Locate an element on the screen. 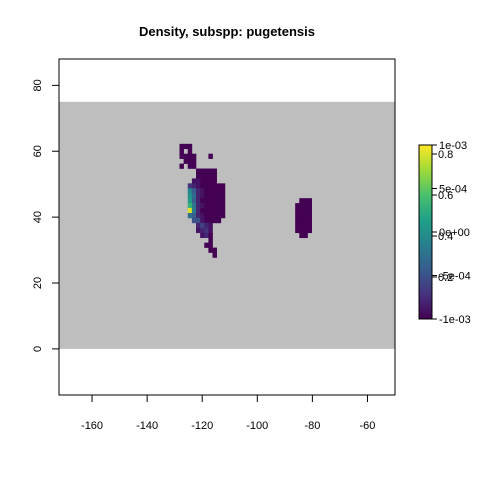 The width and height of the screenshot is (480, 480). y-axis: 0 20 40 60 80 is located at coordinates (46, 215).